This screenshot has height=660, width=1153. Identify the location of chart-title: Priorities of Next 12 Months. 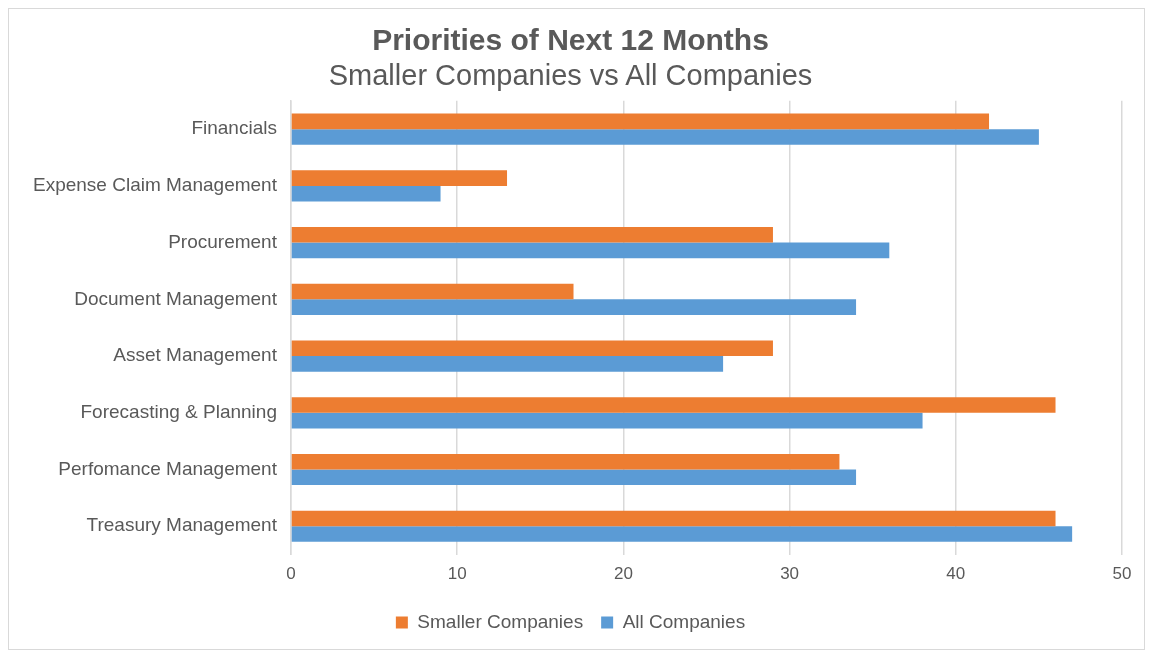
(570, 40).